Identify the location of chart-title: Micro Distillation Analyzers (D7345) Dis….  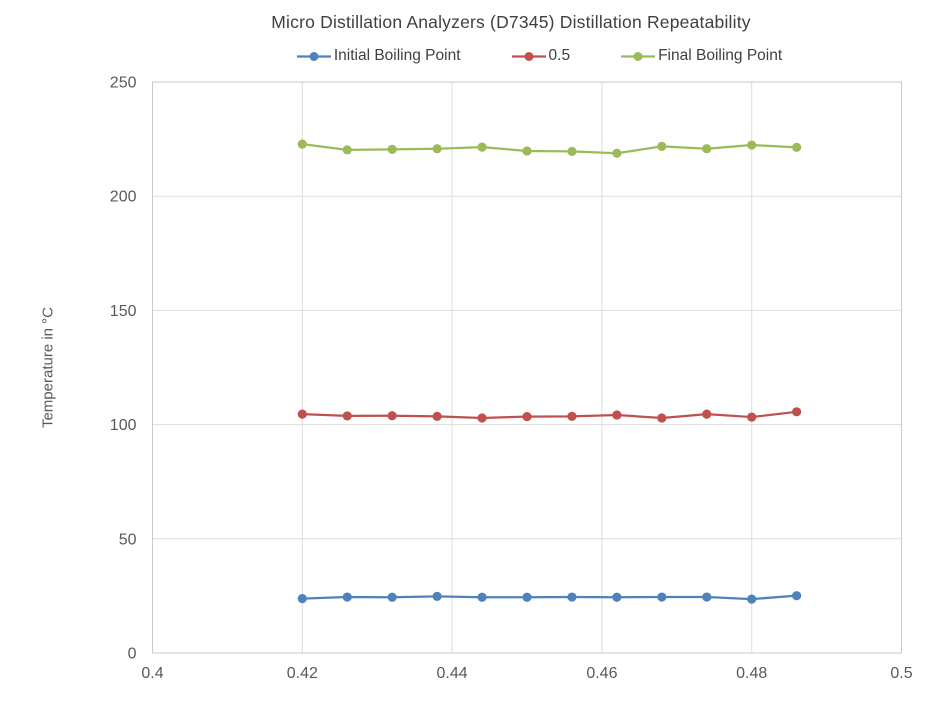
(511, 22).